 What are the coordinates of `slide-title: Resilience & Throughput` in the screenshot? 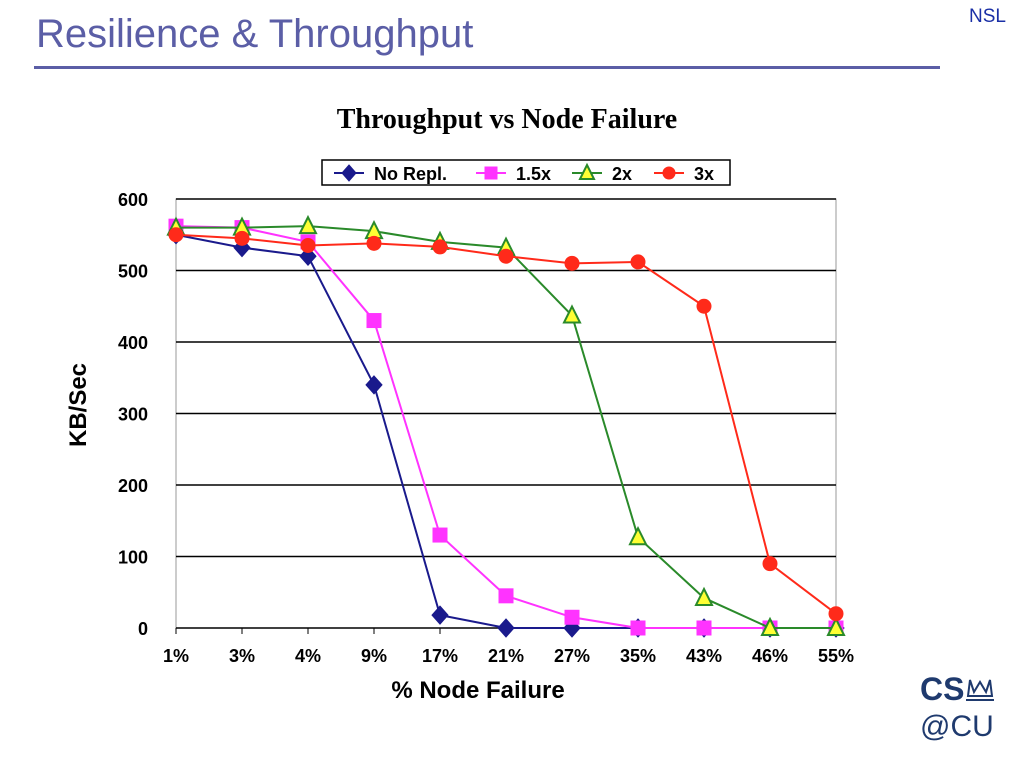 It's located at (255, 34).